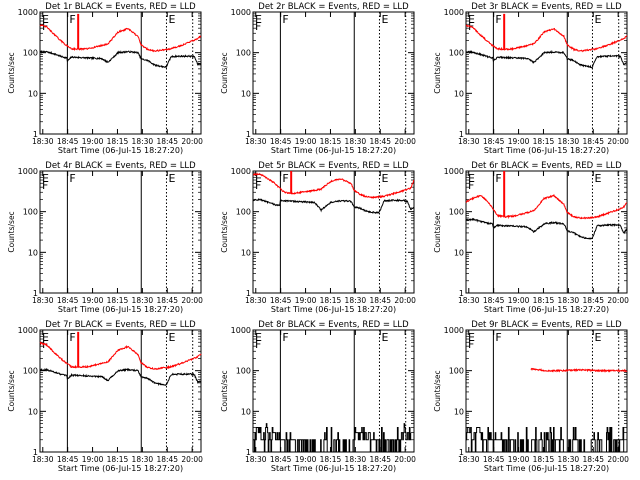  Describe the element at coordinates (498, 19) in the screenshot. I see `panel-3-time-marker-label-0: F` at that location.